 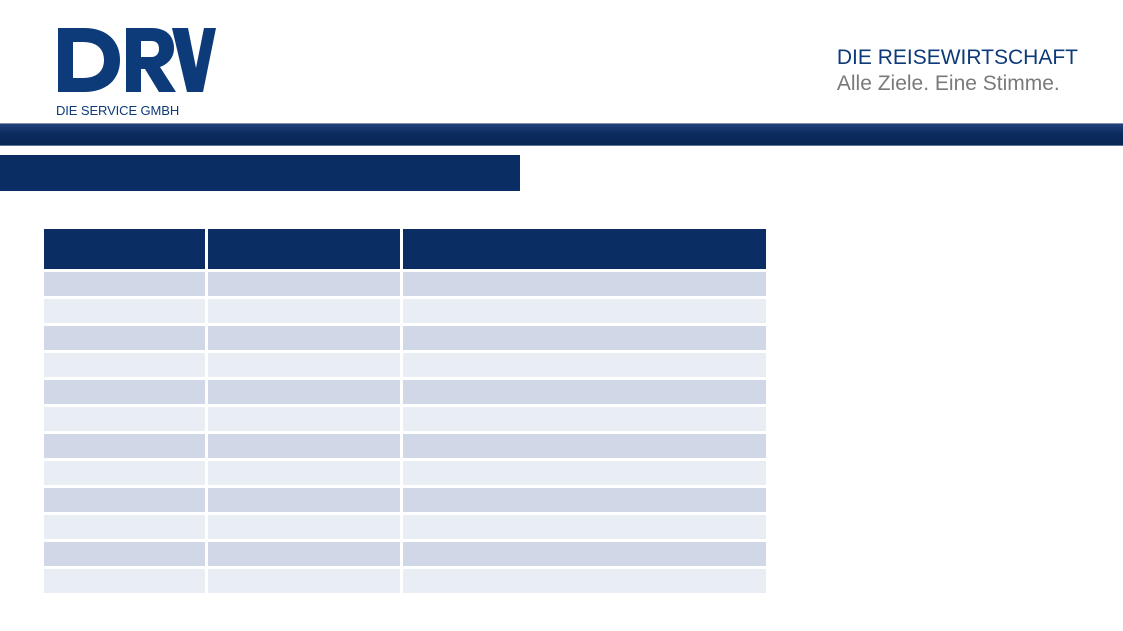 I want to click on drv-logo-icon, so click(x=137, y=60).